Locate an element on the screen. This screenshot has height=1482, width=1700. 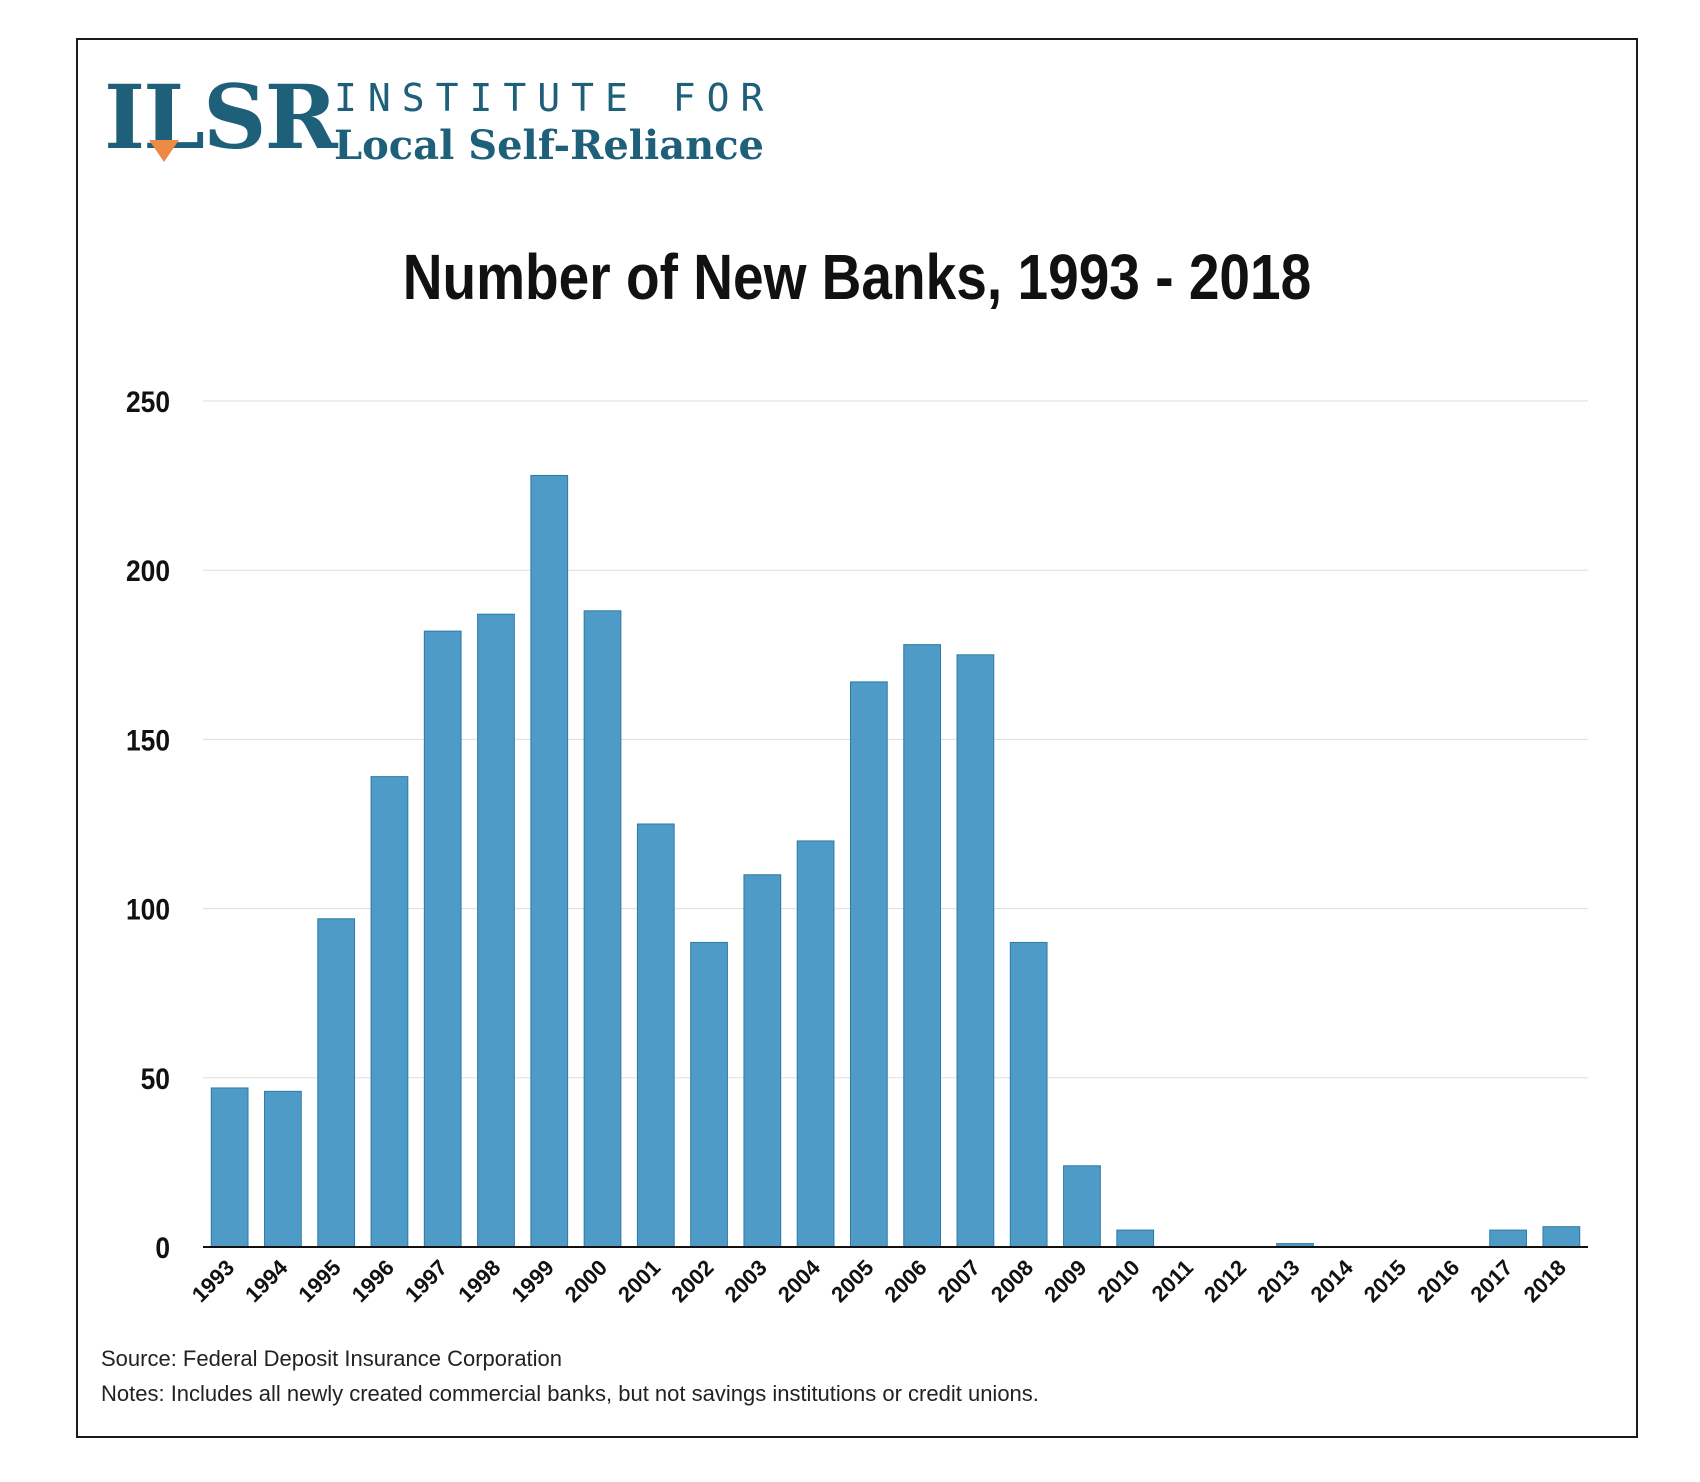
bar-1997 is located at coordinates (442, 939).